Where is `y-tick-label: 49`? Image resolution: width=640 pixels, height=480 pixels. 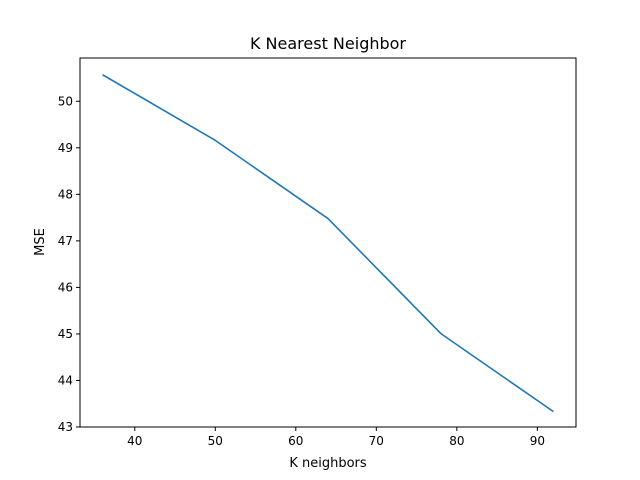
y-tick-label: 49 is located at coordinates (65, 148).